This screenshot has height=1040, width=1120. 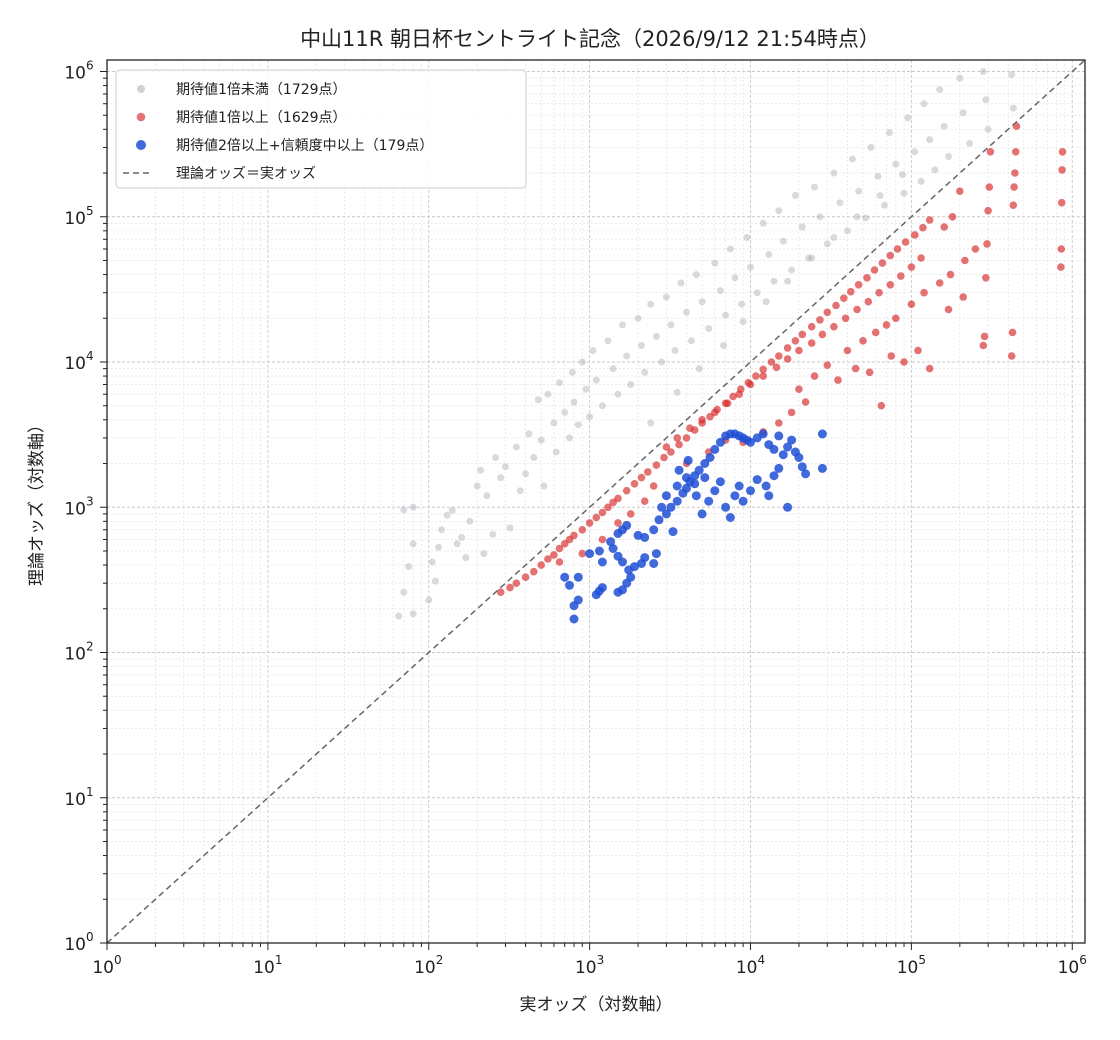 I want to click on x-tick-label: 10⁰, so click(x=106, y=965).